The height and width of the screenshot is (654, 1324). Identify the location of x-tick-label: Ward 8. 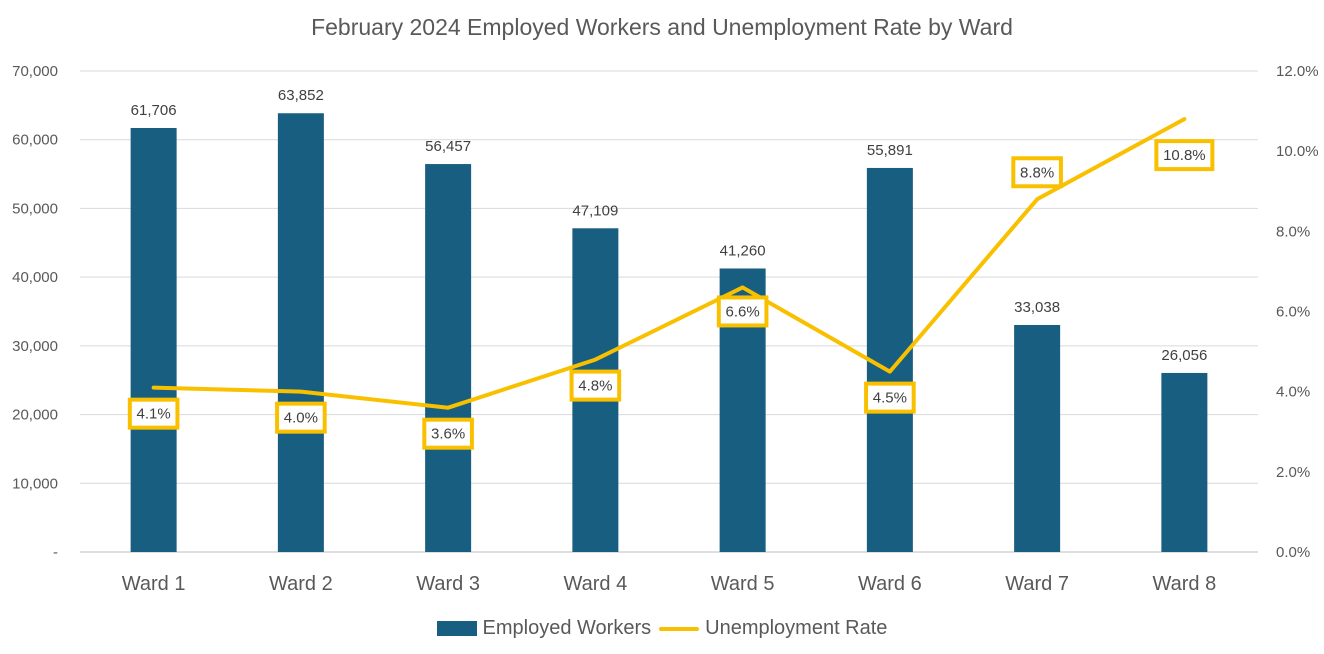
(1185, 584).